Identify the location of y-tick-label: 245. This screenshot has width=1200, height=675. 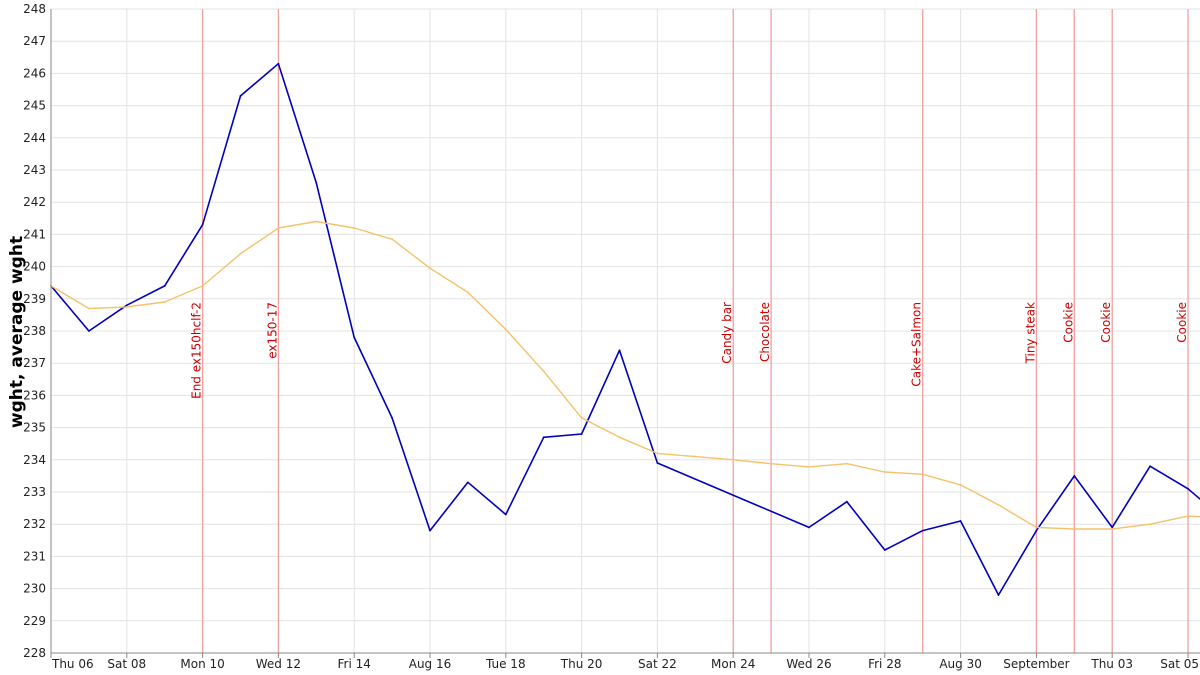
(34, 106).